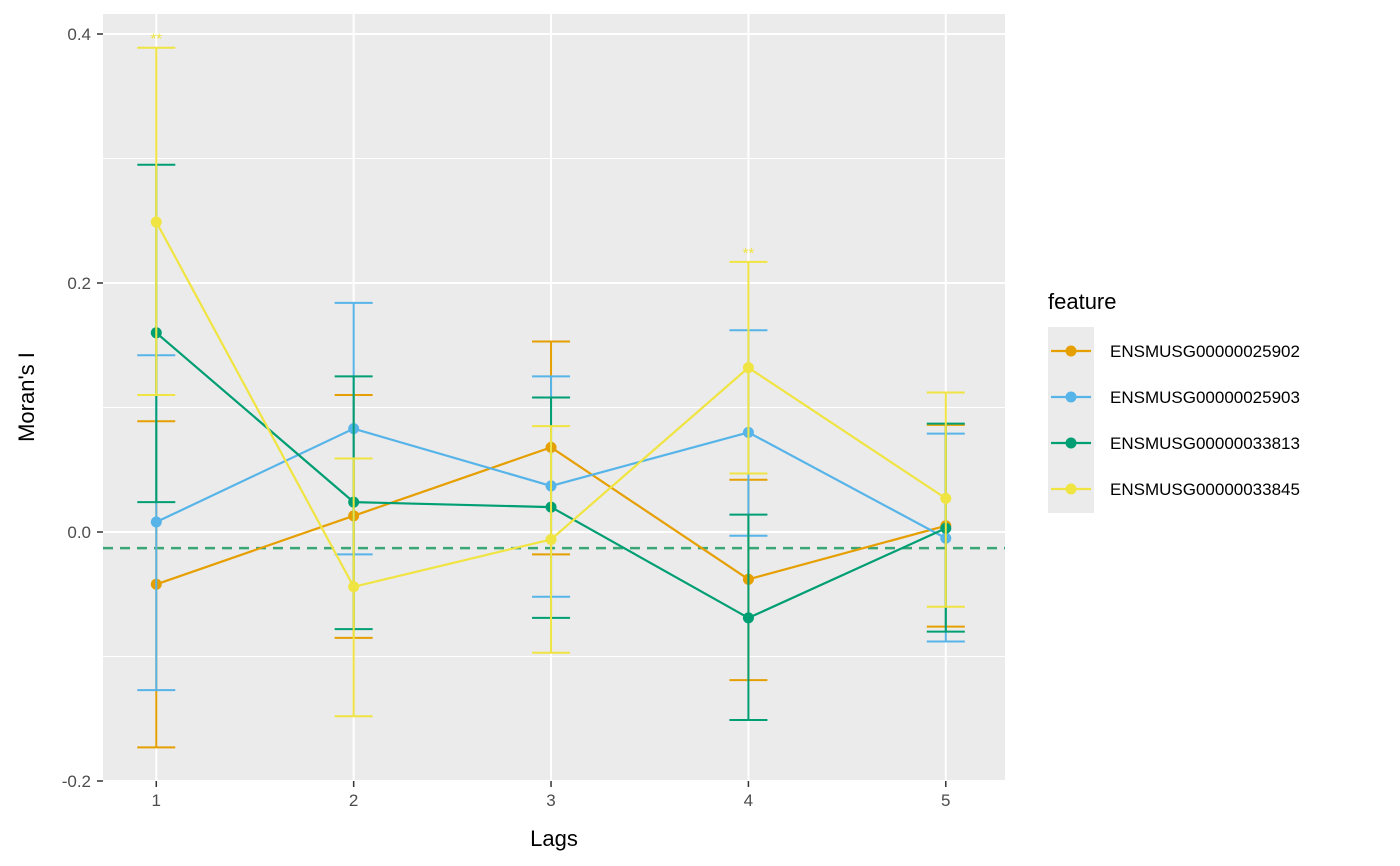  What do you see at coordinates (26, 397) in the screenshot?
I see `y-axis-title: Moran's I` at bounding box center [26, 397].